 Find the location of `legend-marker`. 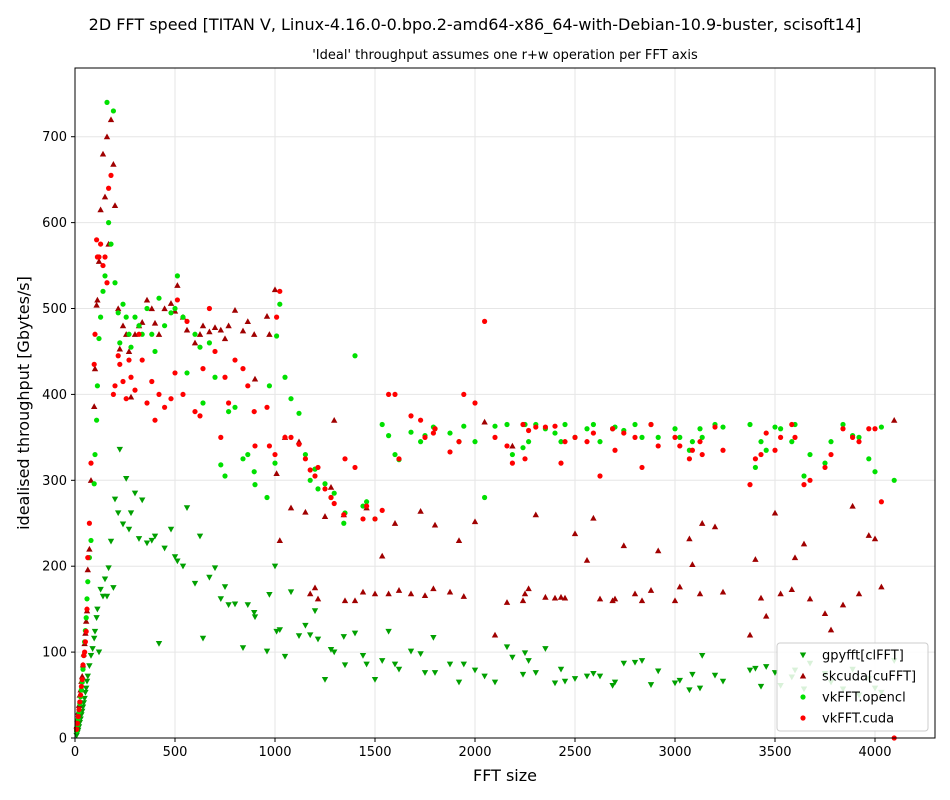

legend-marker is located at coordinates (803, 675).